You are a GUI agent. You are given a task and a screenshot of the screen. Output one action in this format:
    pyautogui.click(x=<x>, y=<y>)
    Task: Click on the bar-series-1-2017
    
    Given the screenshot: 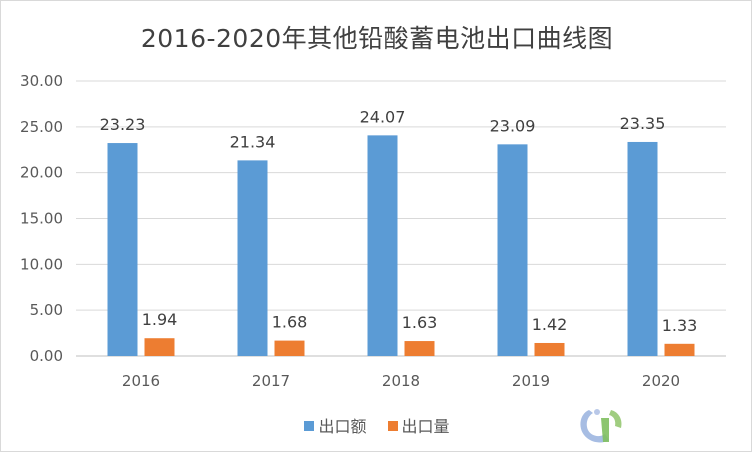 What is the action you would take?
    pyautogui.click(x=252, y=258)
    